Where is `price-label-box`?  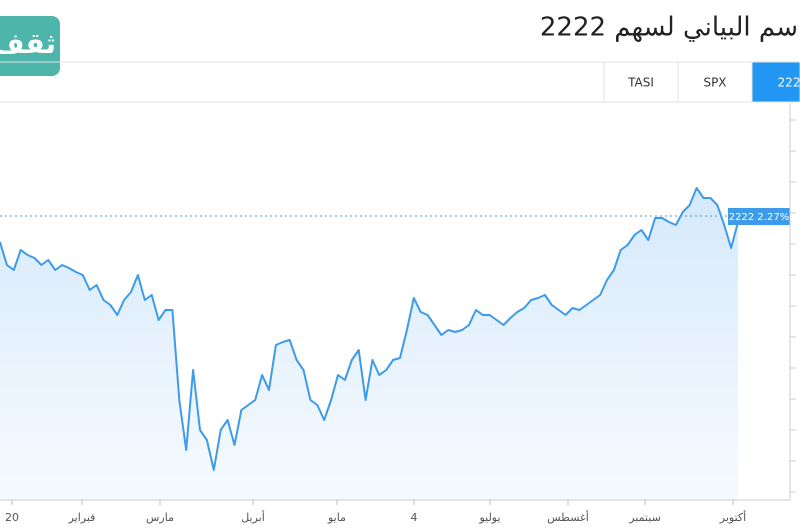 price-label-box is located at coordinates (759, 216).